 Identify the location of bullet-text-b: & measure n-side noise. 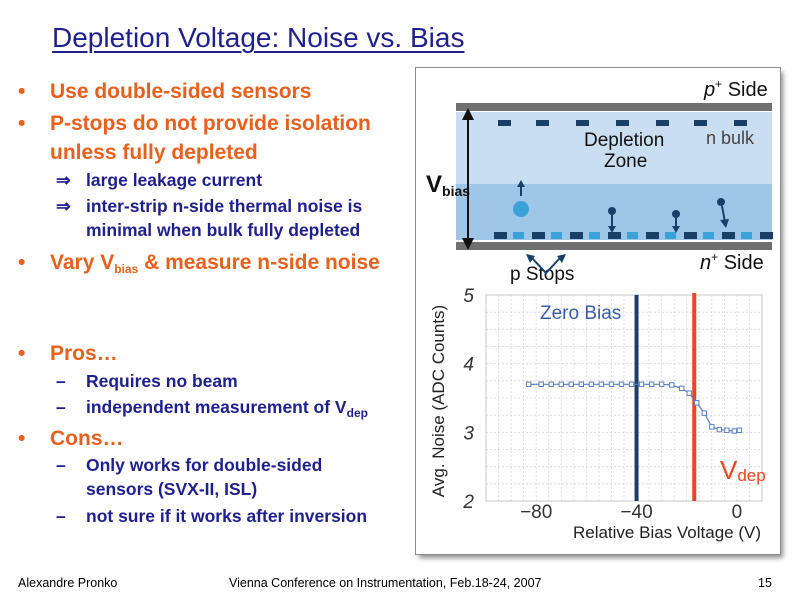
(259, 262).